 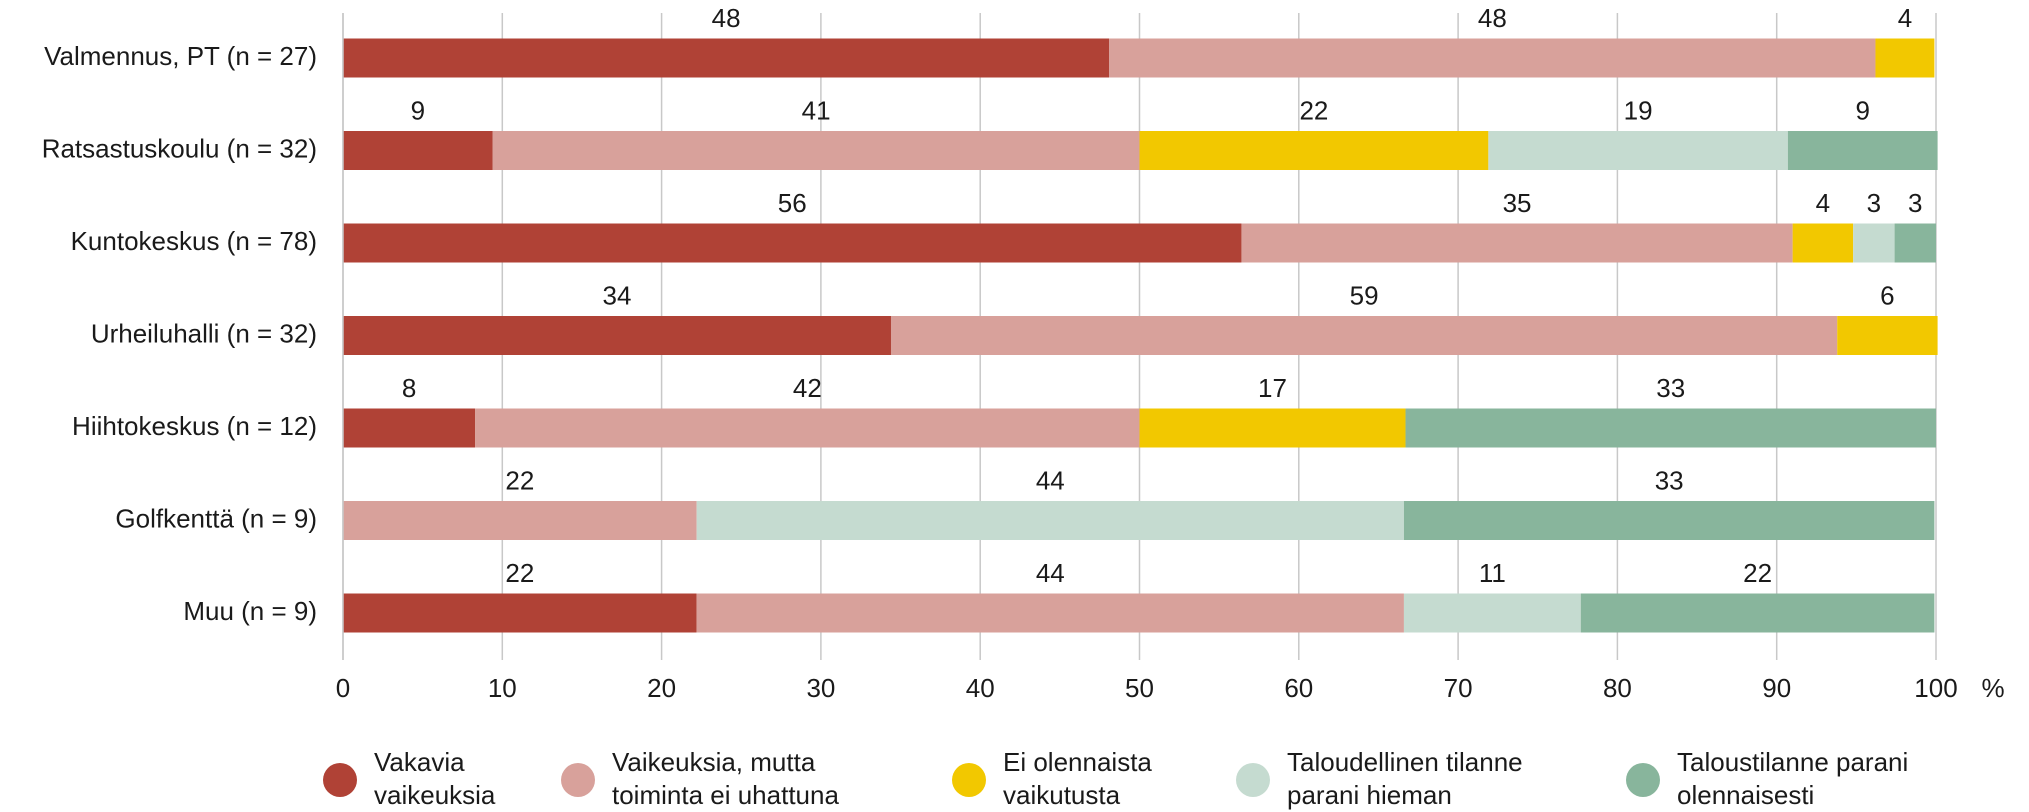 I want to click on legend-label-line: parani hieman, so click(x=1369, y=795).